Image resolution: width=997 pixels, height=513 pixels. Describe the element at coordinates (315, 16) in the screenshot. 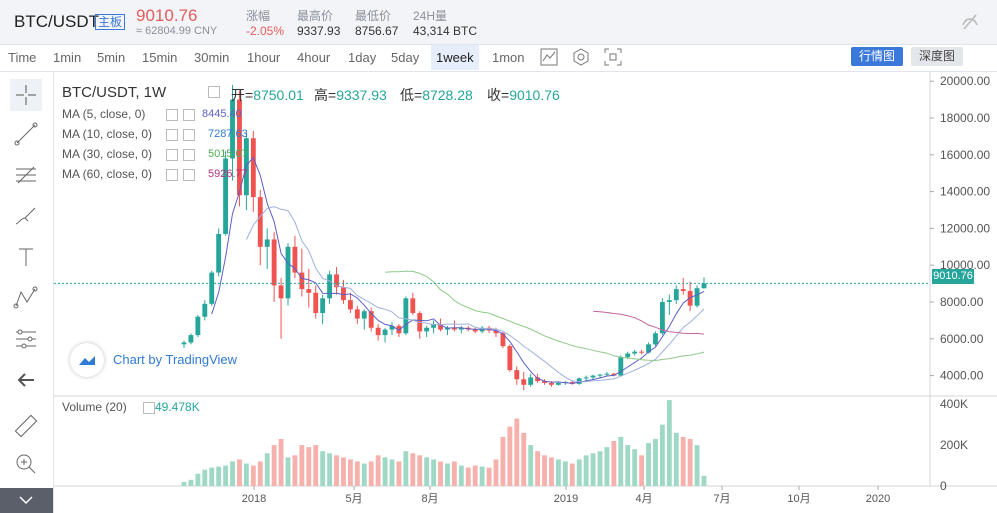

I see `stat-label-high: 最高价` at that location.